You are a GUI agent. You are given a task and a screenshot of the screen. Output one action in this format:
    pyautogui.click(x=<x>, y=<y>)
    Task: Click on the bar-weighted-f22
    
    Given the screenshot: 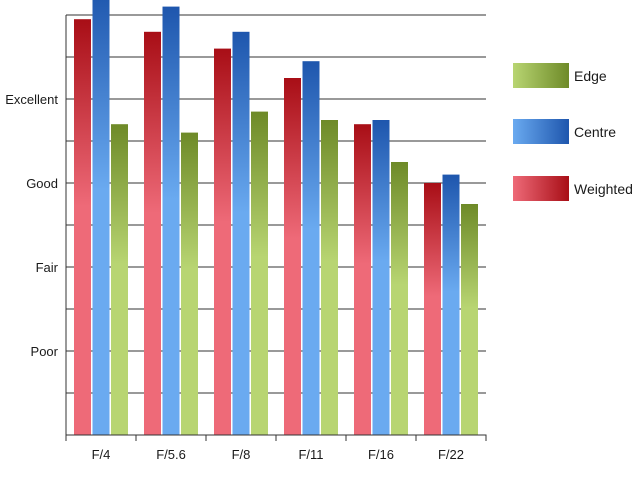 What is the action you would take?
    pyautogui.click(x=432, y=309)
    